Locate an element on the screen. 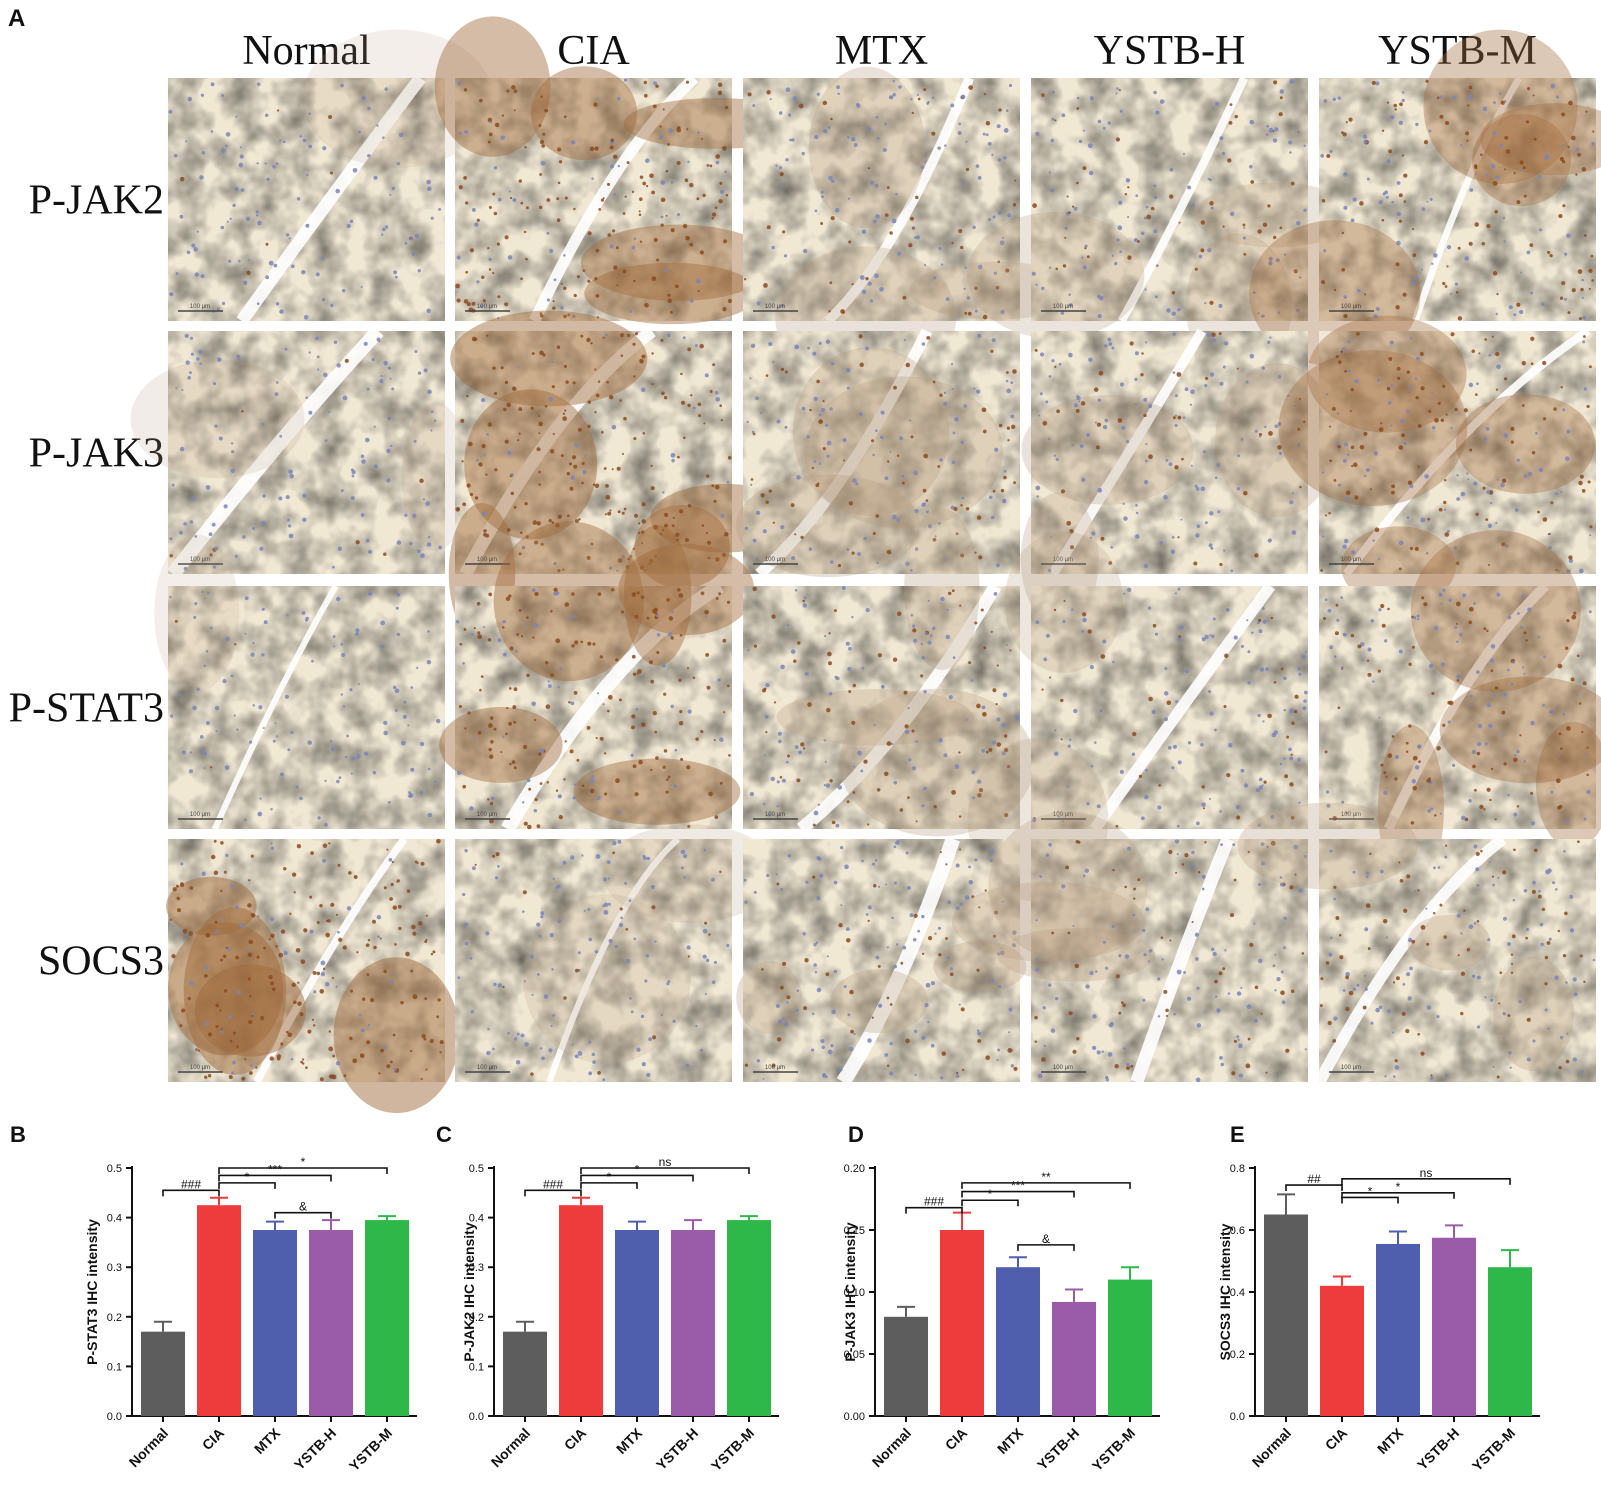 The width and height of the screenshot is (1601, 1491). x-tick-label: Normal is located at coordinates (1271, 1447).